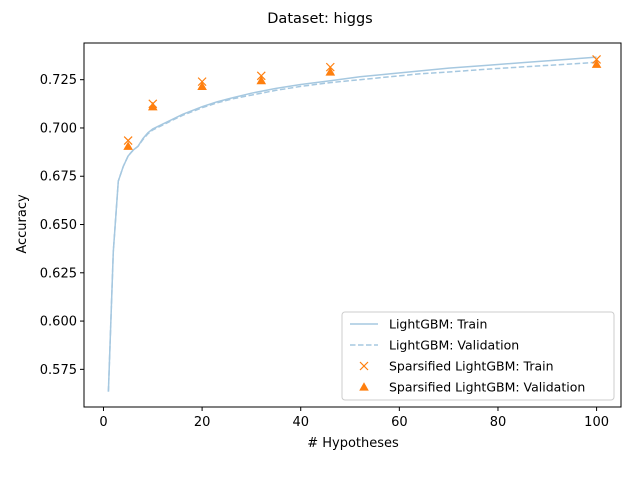  What do you see at coordinates (454, 345) in the screenshot?
I see `legend-label: LightGBM: Validation` at bounding box center [454, 345].